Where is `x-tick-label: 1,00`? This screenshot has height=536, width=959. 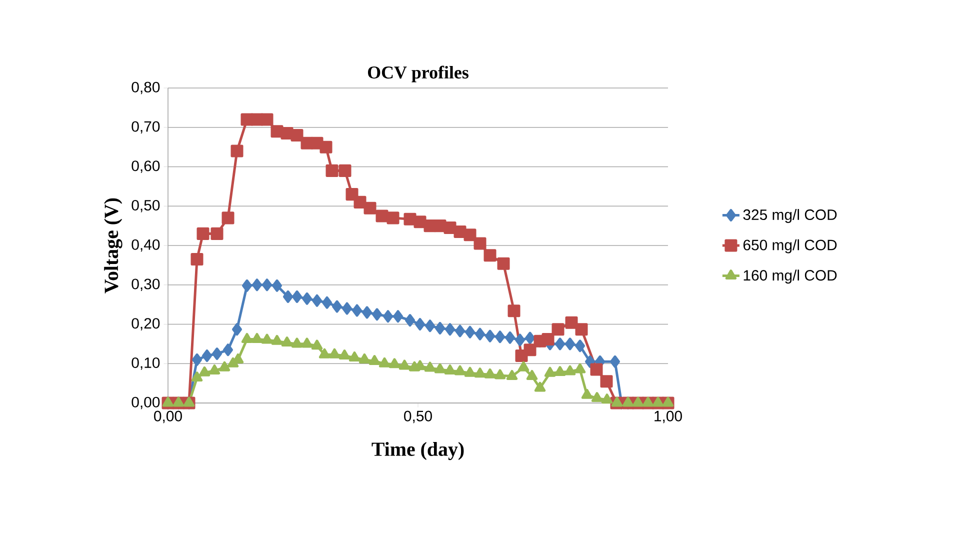 x-tick-label: 1,00 is located at coordinates (668, 417).